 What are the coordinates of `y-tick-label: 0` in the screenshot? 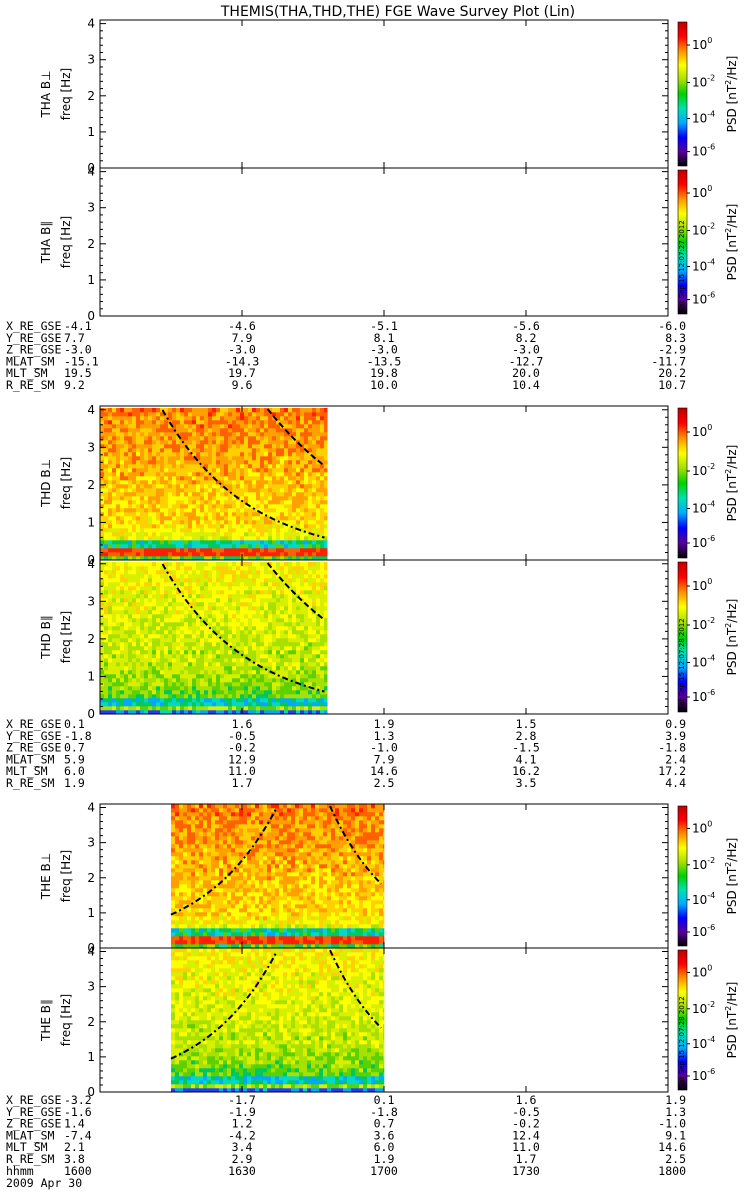 It's located at (91, 714).